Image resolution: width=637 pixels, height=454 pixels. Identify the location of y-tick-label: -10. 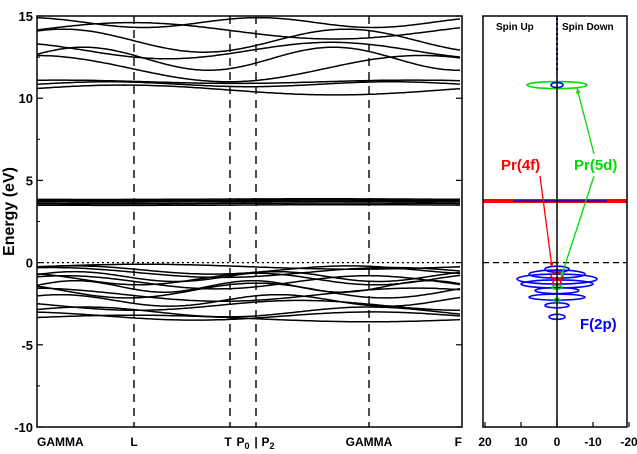
(23, 427).